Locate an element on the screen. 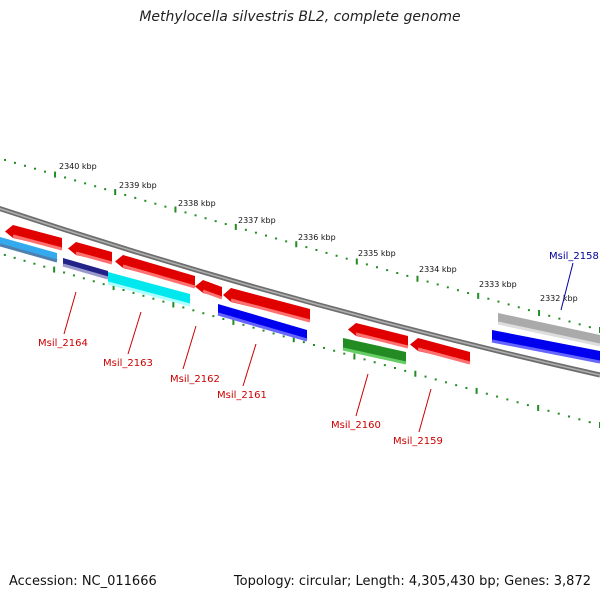  kbp-tick-label: 2339 kbp is located at coordinates (138, 185).